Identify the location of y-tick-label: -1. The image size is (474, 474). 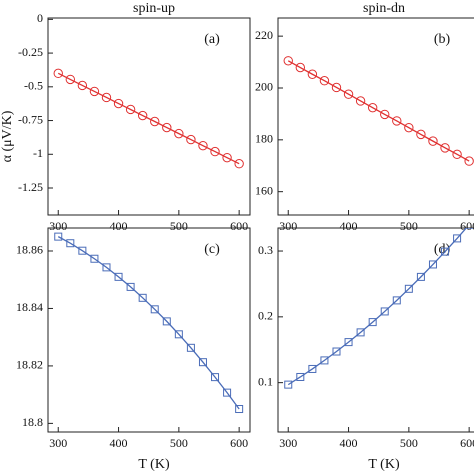
(38, 153).